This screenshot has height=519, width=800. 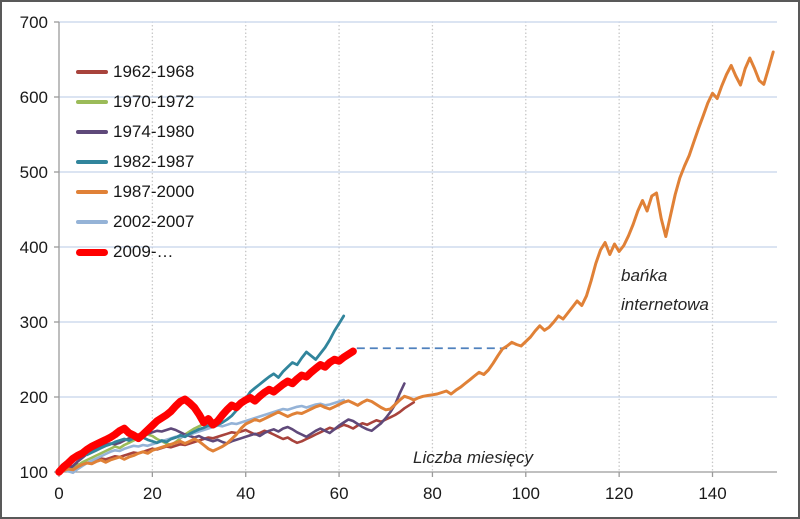 What do you see at coordinates (201, 436) in the screenshot?
I see `series-line-2002-2007` at bounding box center [201, 436].